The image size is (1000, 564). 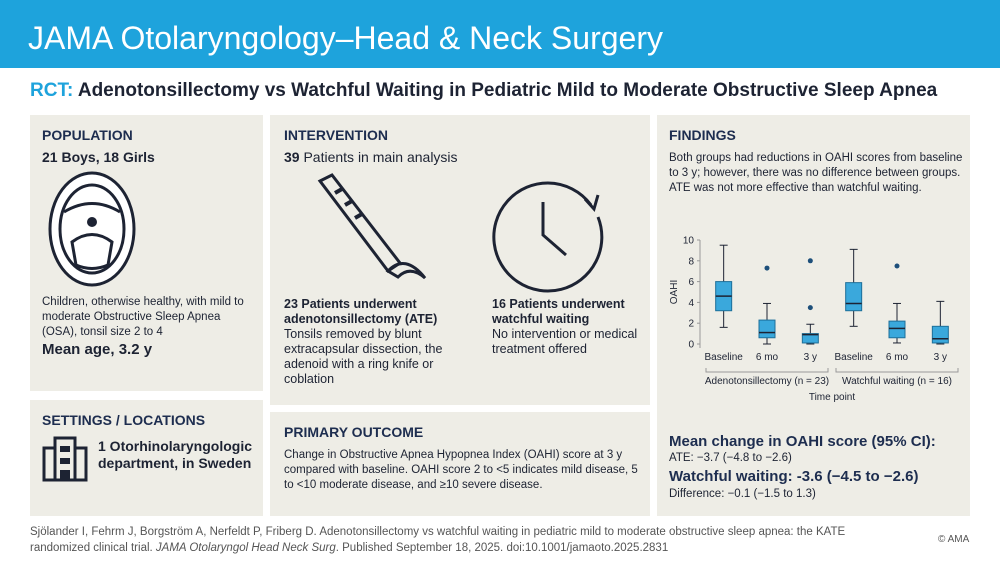 What do you see at coordinates (378, 157) in the screenshot?
I see `count-text: Patients in main analysis` at bounding box center [378, 157].